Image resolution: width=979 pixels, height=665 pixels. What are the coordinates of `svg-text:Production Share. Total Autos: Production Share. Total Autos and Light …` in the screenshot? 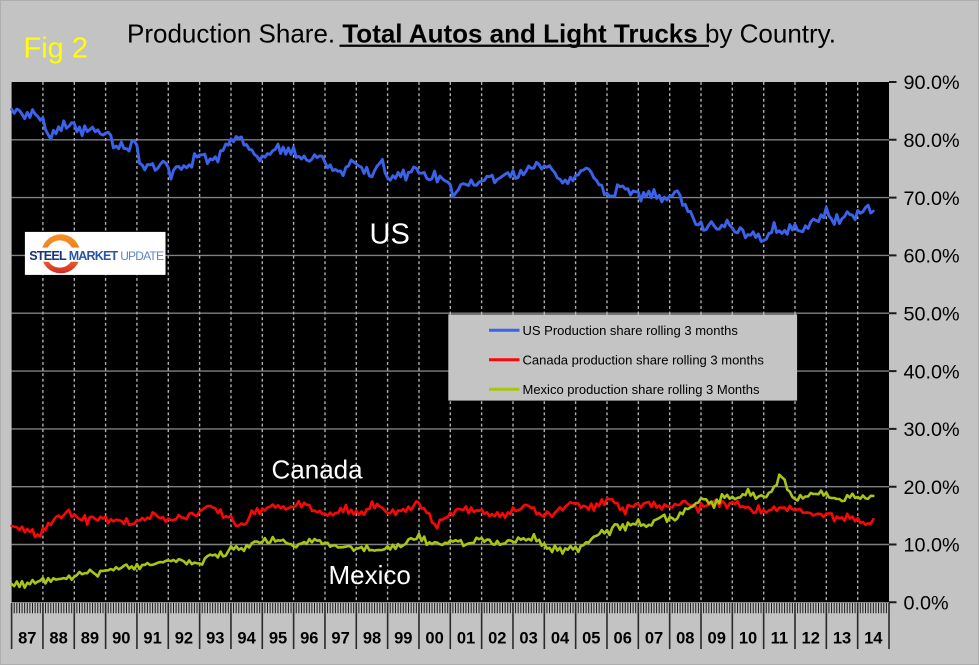 It's located at (481, 34).